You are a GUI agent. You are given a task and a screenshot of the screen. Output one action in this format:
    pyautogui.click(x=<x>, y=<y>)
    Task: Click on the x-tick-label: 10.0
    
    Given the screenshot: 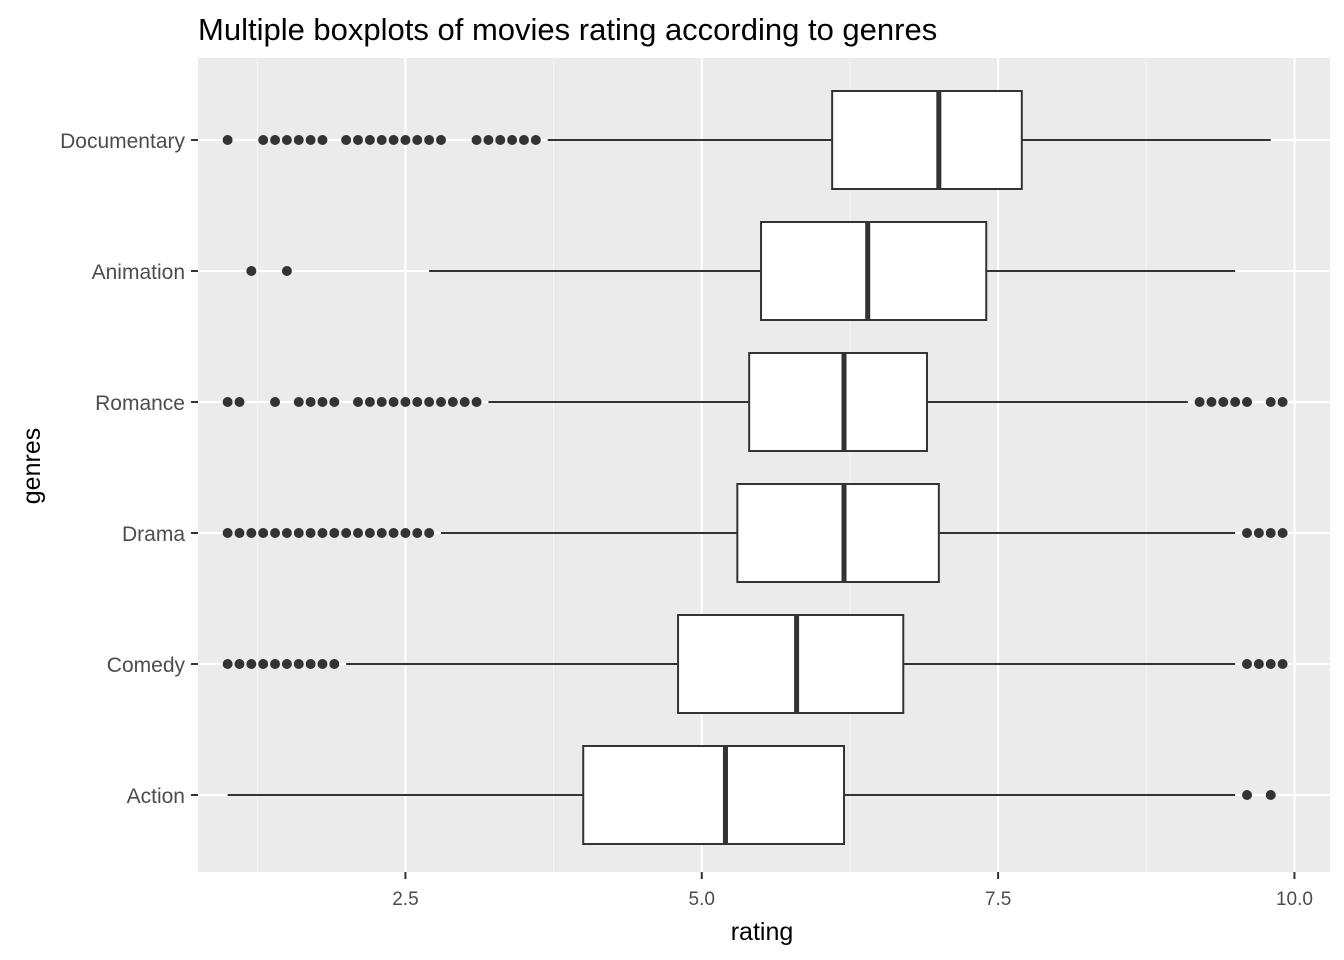 What is the action you would take?
    pyautogui.click(x=1294, y=899)
    